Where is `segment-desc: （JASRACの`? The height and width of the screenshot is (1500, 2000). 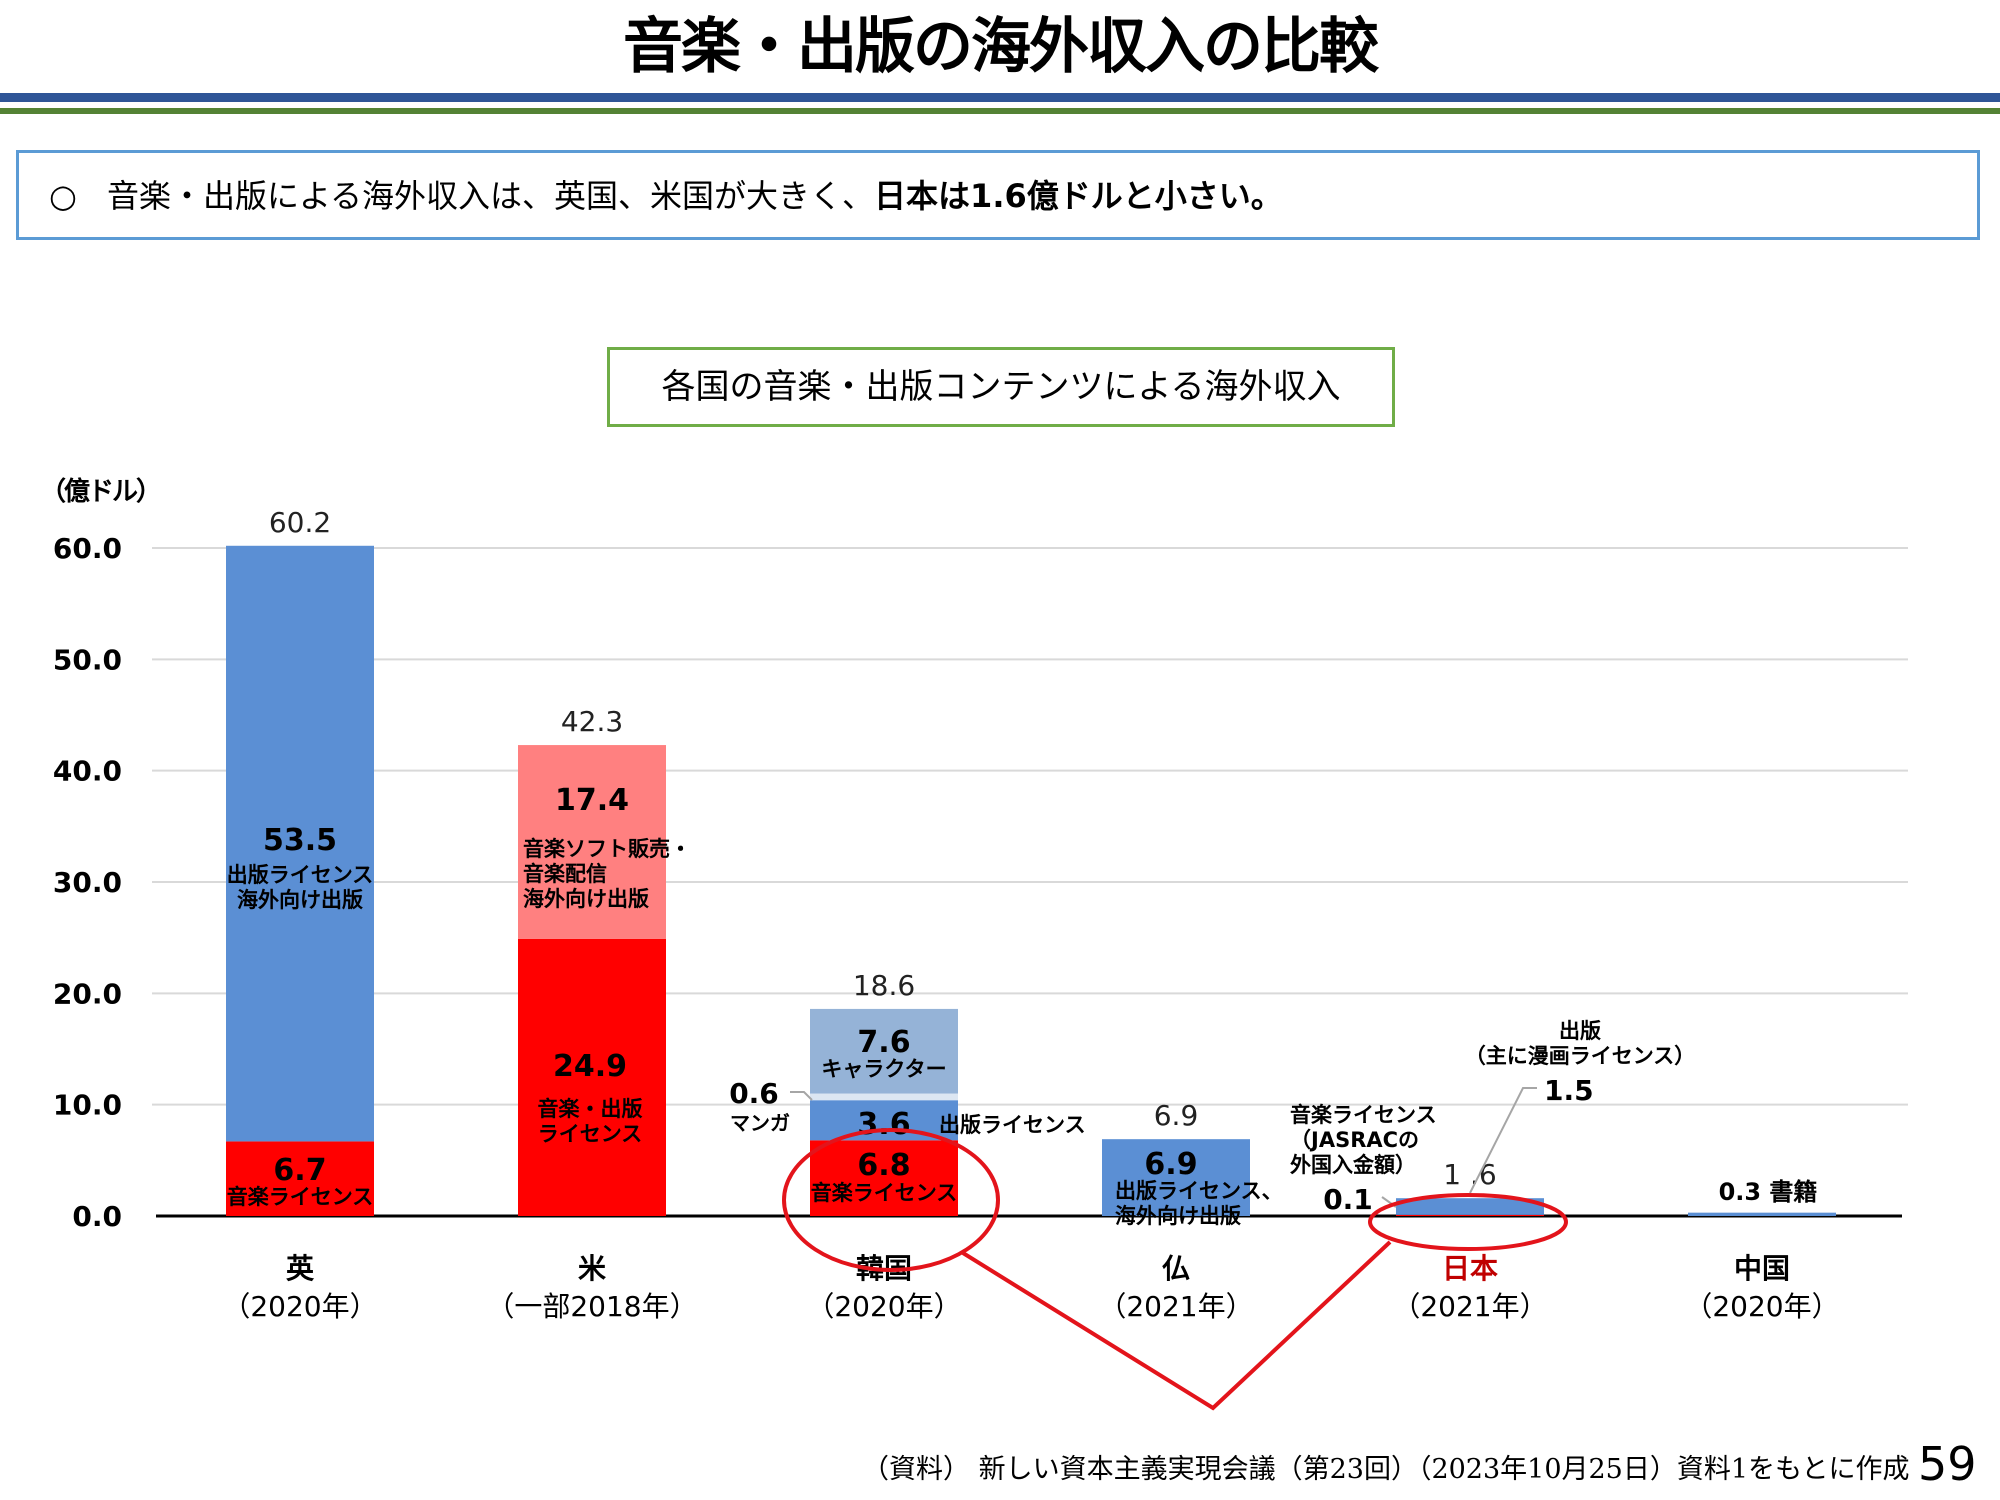
segment-desc: （JASRACの is located at coordinates (1354, 1140).